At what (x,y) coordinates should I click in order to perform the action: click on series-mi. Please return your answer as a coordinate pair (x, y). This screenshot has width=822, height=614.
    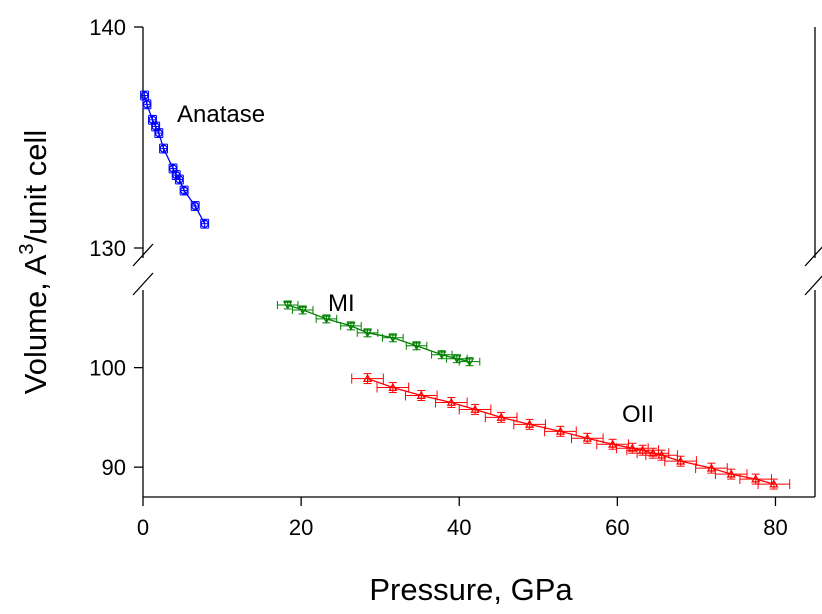
    Looking at the image, I should click on (378, 333).